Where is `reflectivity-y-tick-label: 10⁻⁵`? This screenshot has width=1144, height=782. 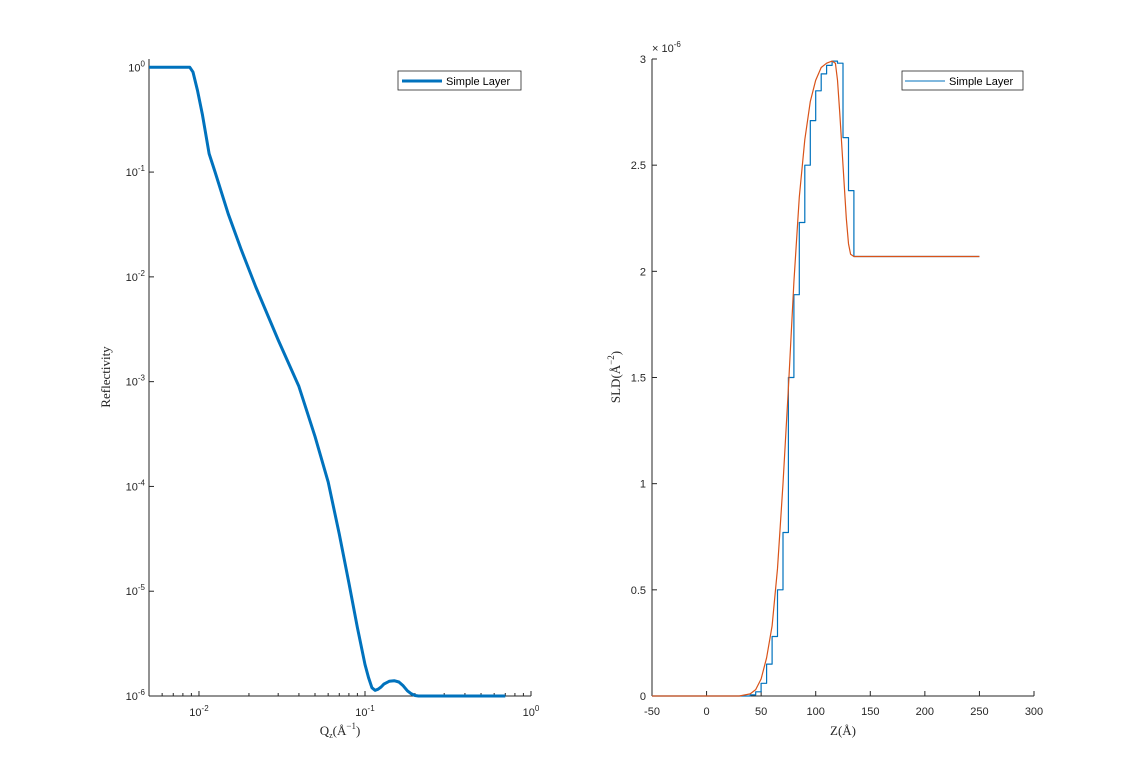 reflectivity-y-tick-label: 10⁻⁵ is located at coordinates (136, 590).